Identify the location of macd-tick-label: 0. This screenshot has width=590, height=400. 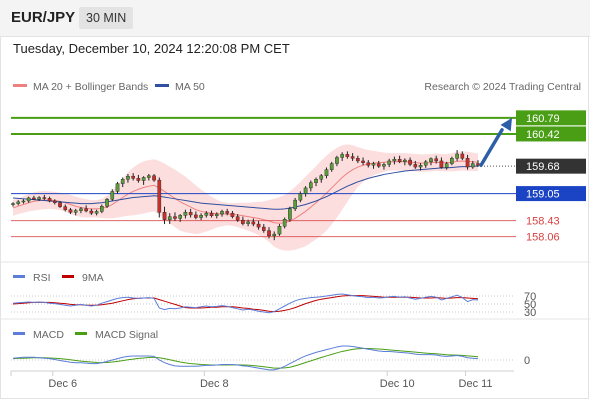
(527, 361).